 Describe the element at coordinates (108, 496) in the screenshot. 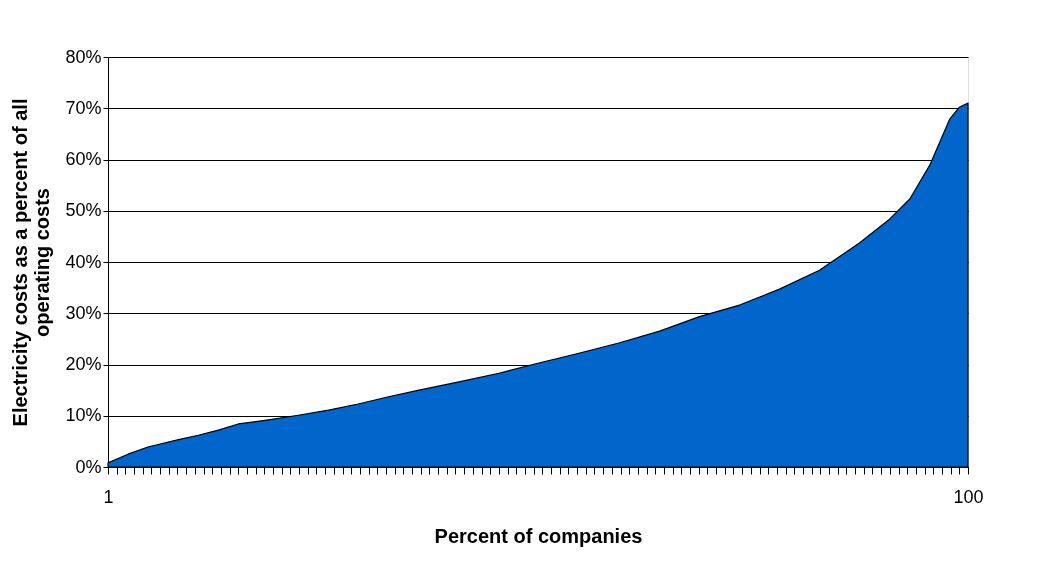

I see `x-tick-label: 1` at that location.